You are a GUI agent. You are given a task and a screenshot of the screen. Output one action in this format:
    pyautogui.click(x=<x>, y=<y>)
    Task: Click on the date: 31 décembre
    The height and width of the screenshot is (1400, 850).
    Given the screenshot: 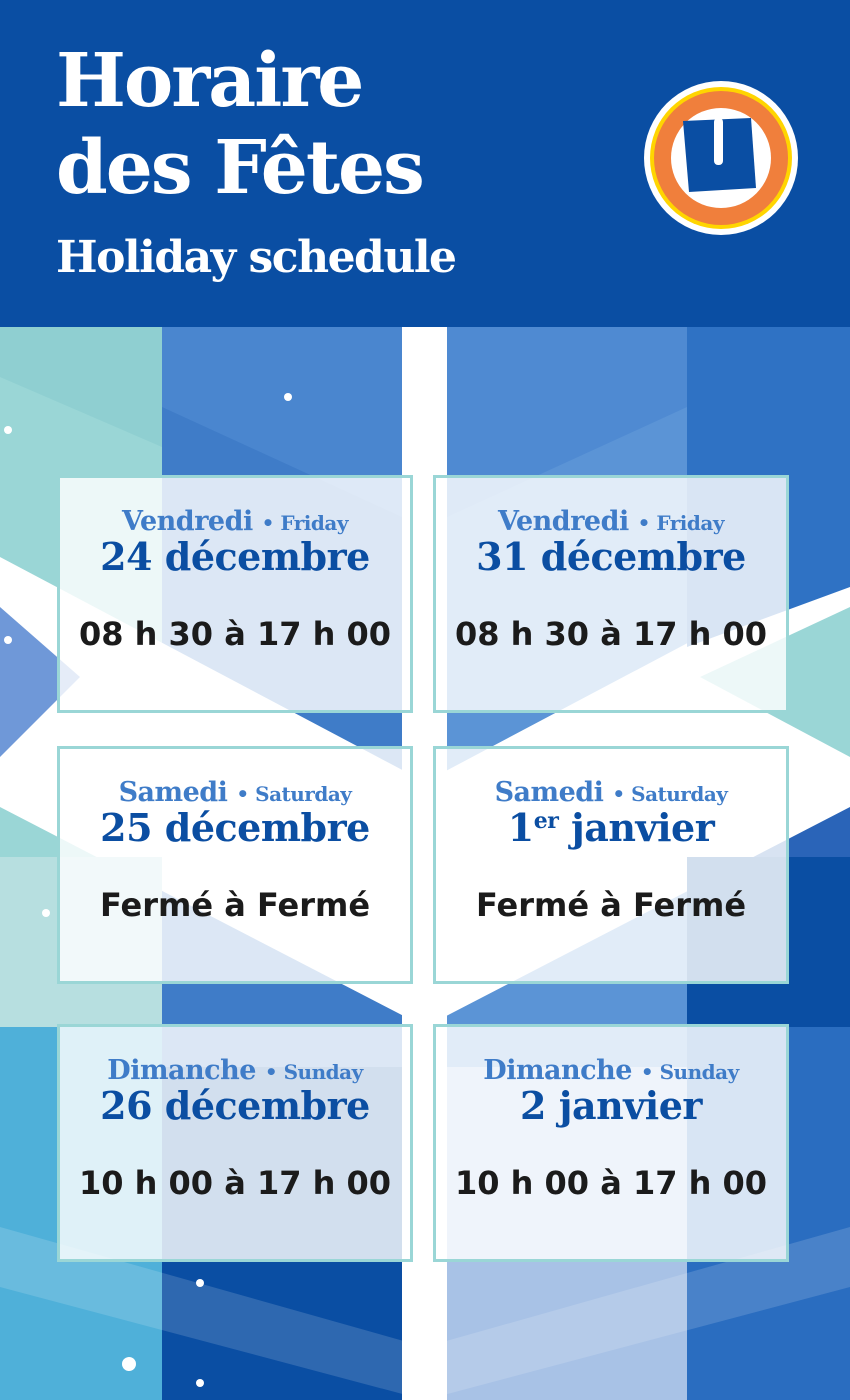 What is the action you would take?
    pyautogui.click(x=611, y=556)
    